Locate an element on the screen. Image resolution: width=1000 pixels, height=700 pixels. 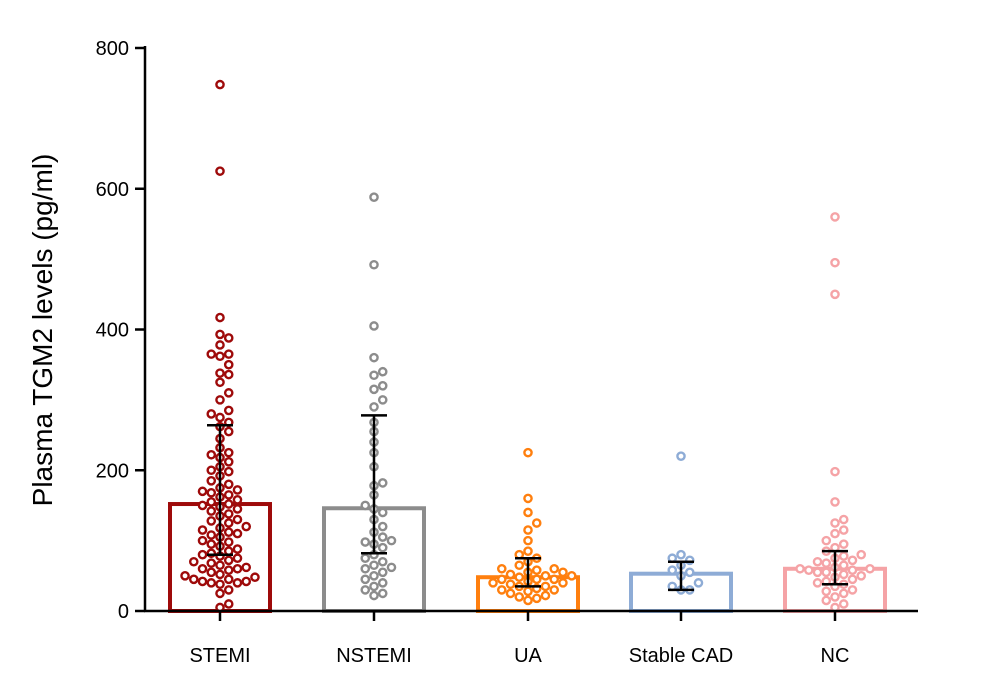
y-tick-label: 400 is located at coordinates (112, 331).